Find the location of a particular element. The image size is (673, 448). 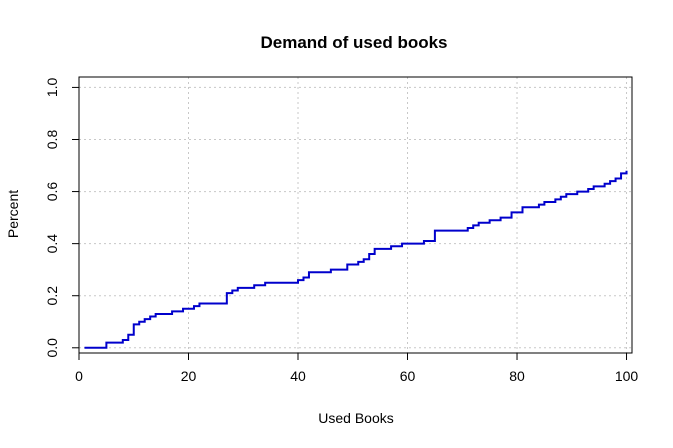

y-tick-label: 0.6 is located at coordinates (52, 192).